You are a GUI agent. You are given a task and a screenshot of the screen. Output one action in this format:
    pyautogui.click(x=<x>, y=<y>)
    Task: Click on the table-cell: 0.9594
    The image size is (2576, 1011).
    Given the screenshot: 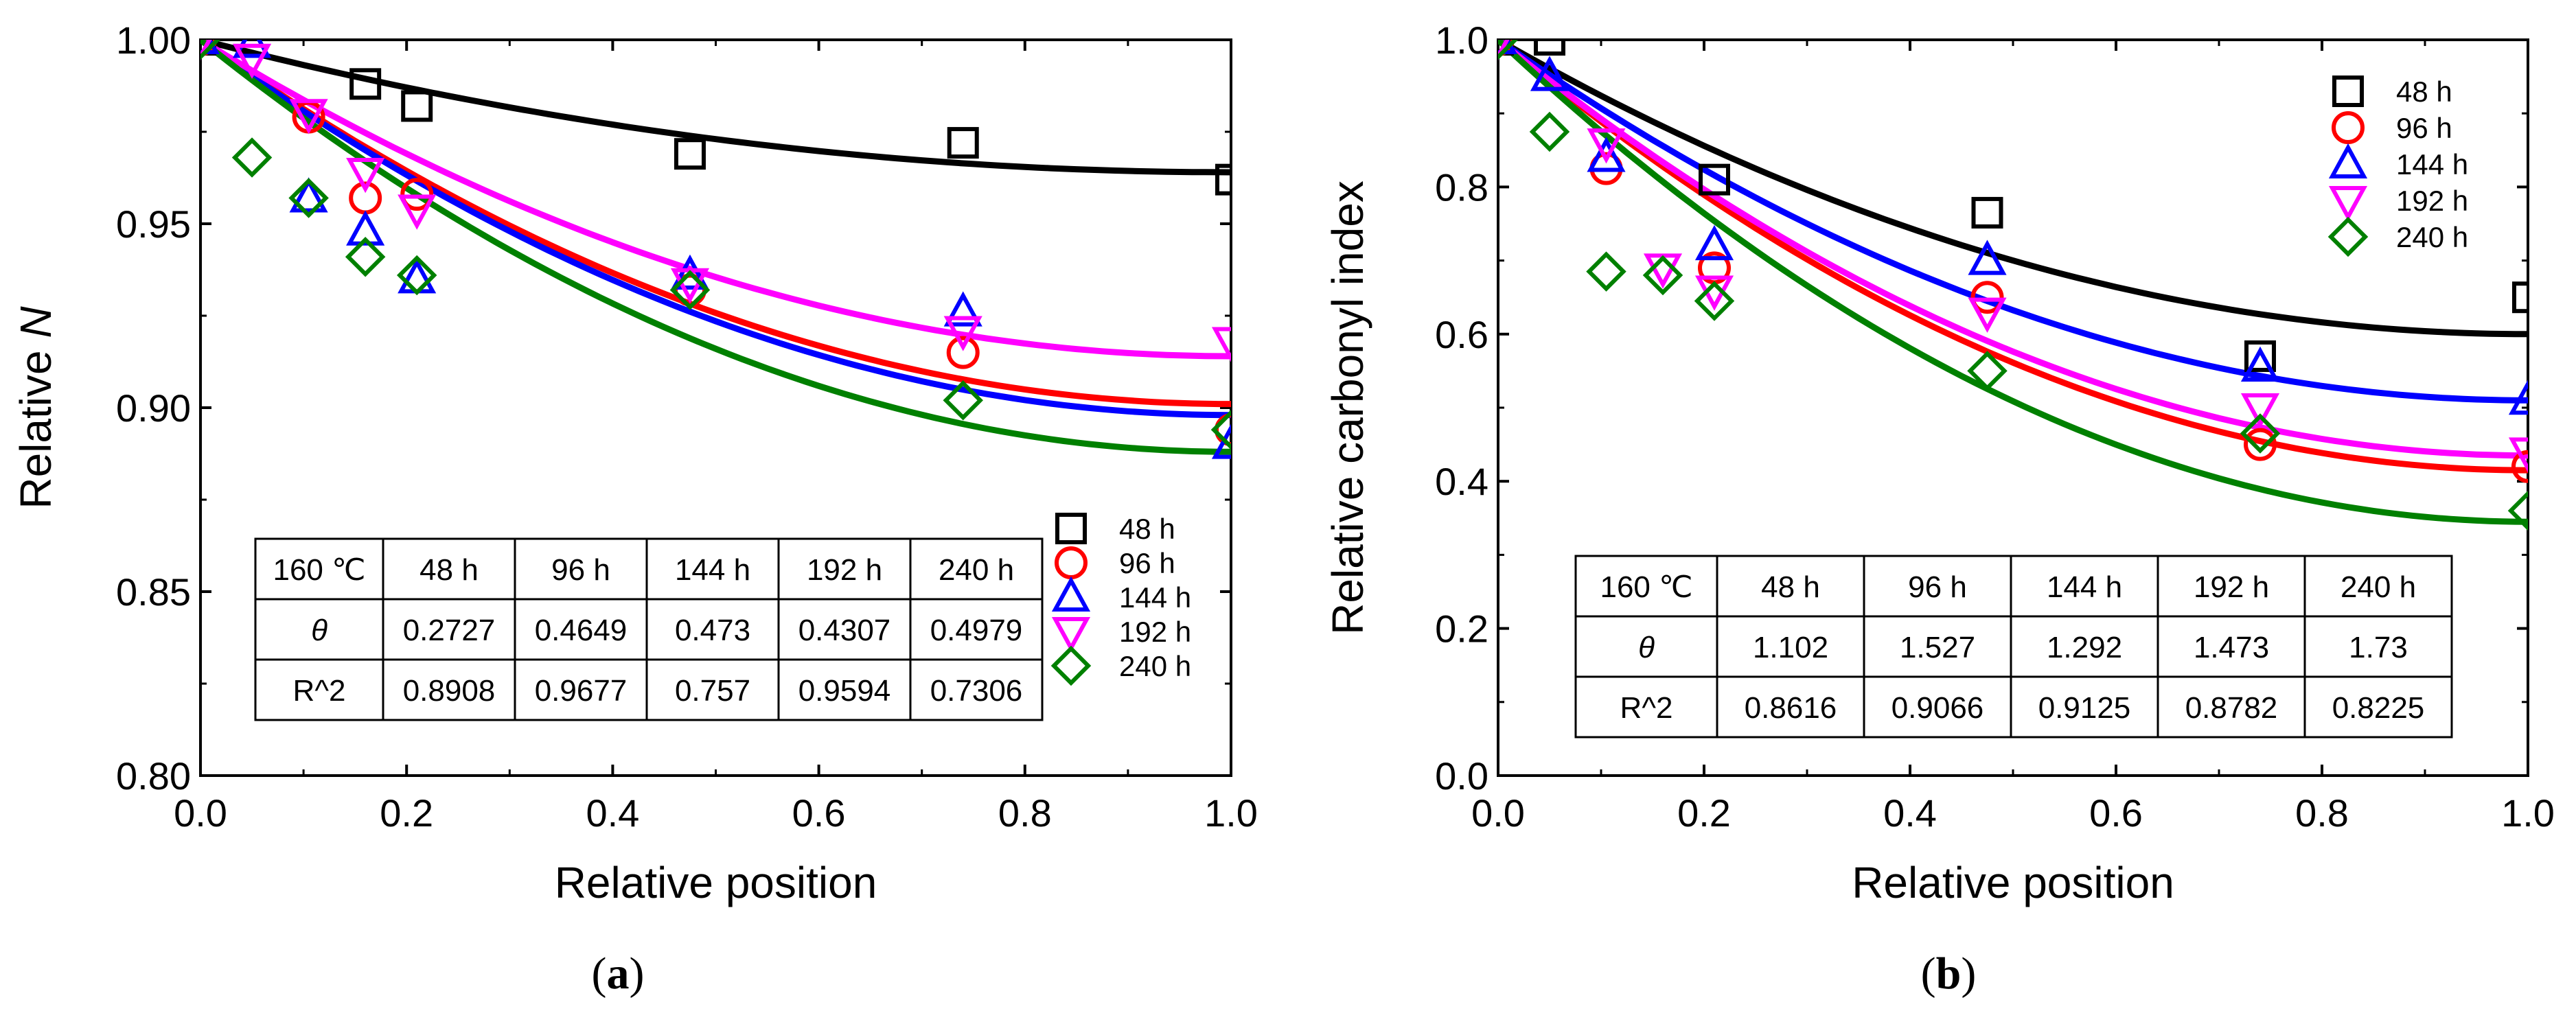 What is the action you would take?
    pyautogui.click(x=844, y=691)
    